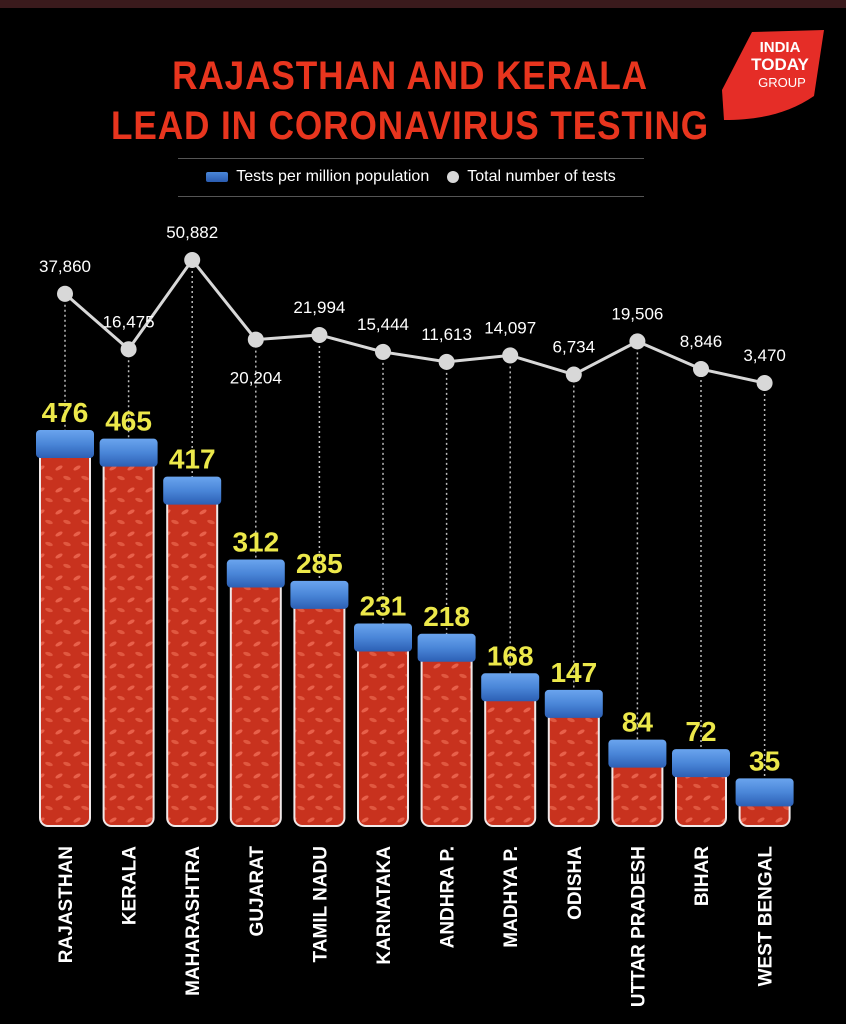 This screenshot has height=1024, width=846. I want to click on category-label: MADHYA P., so click(511, 897).